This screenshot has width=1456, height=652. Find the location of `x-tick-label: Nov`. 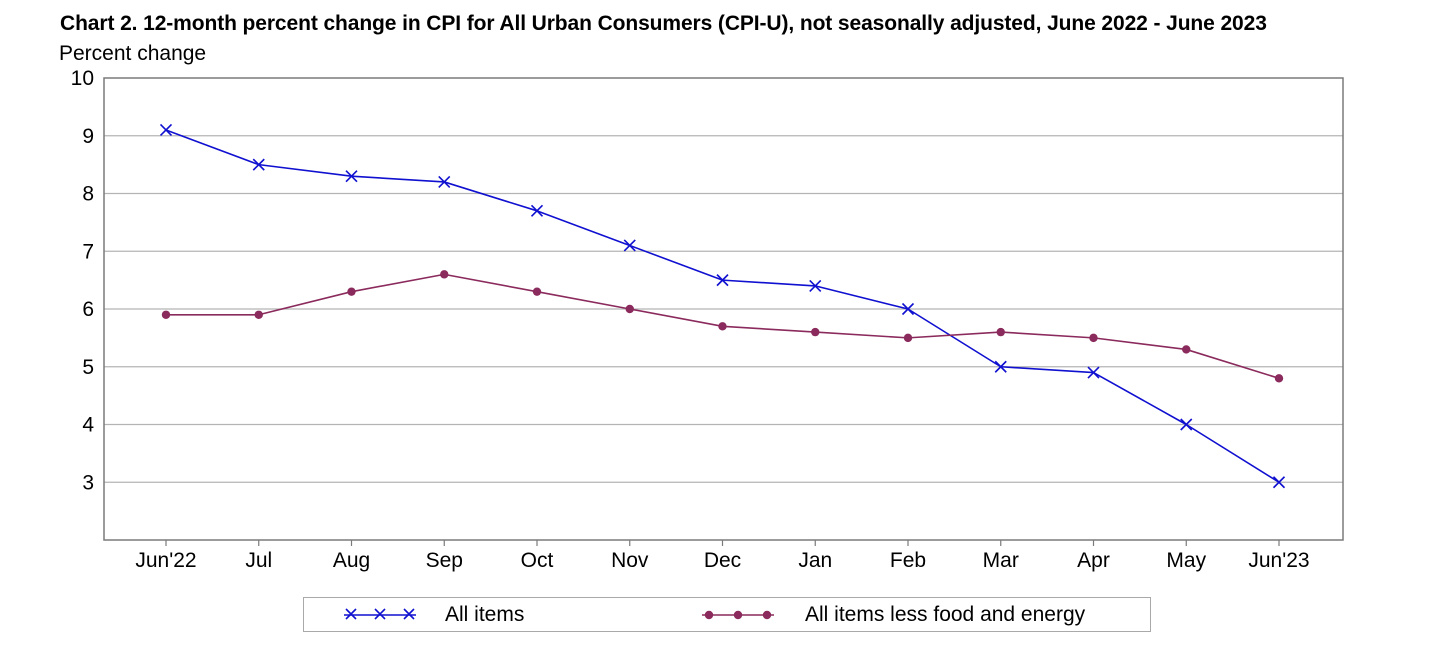

x-tick-label: Nov is located at coordinates (630, 560).